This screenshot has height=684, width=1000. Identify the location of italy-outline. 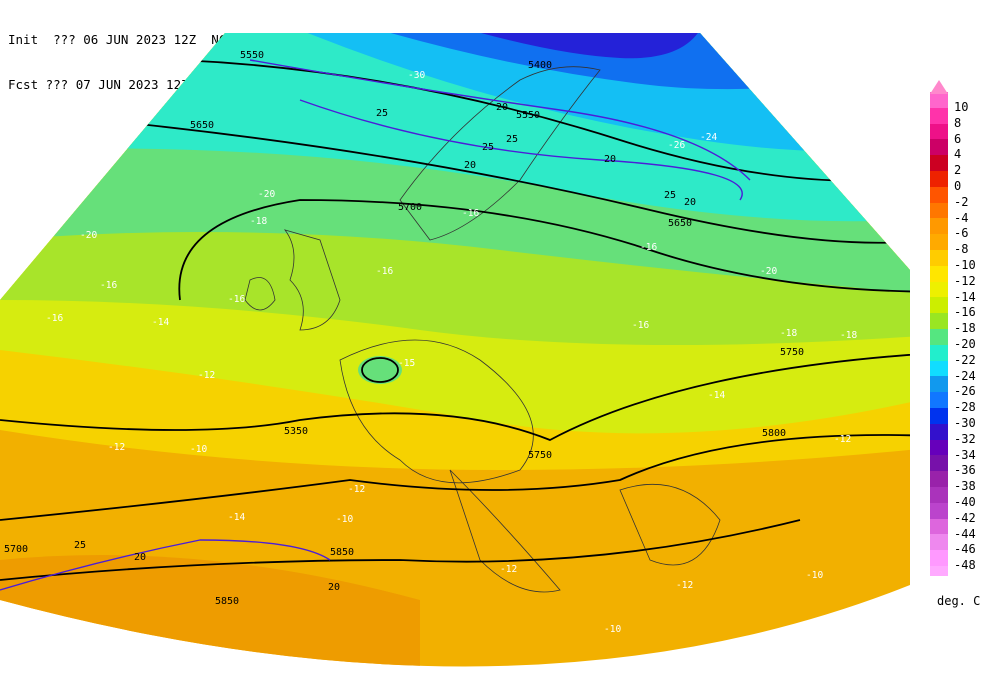
(505, 531).